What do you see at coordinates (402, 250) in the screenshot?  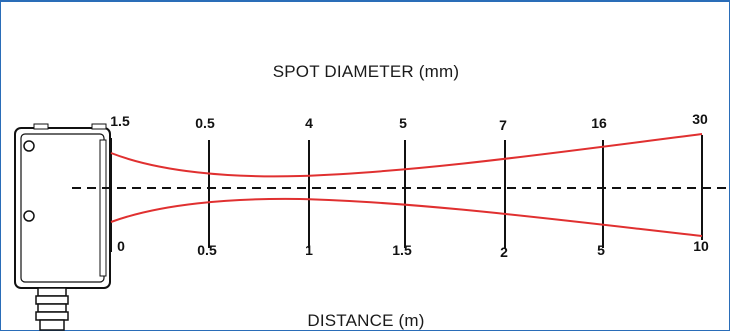 I see `distance-label-3: 1.5` at bounding box center [402, 250].